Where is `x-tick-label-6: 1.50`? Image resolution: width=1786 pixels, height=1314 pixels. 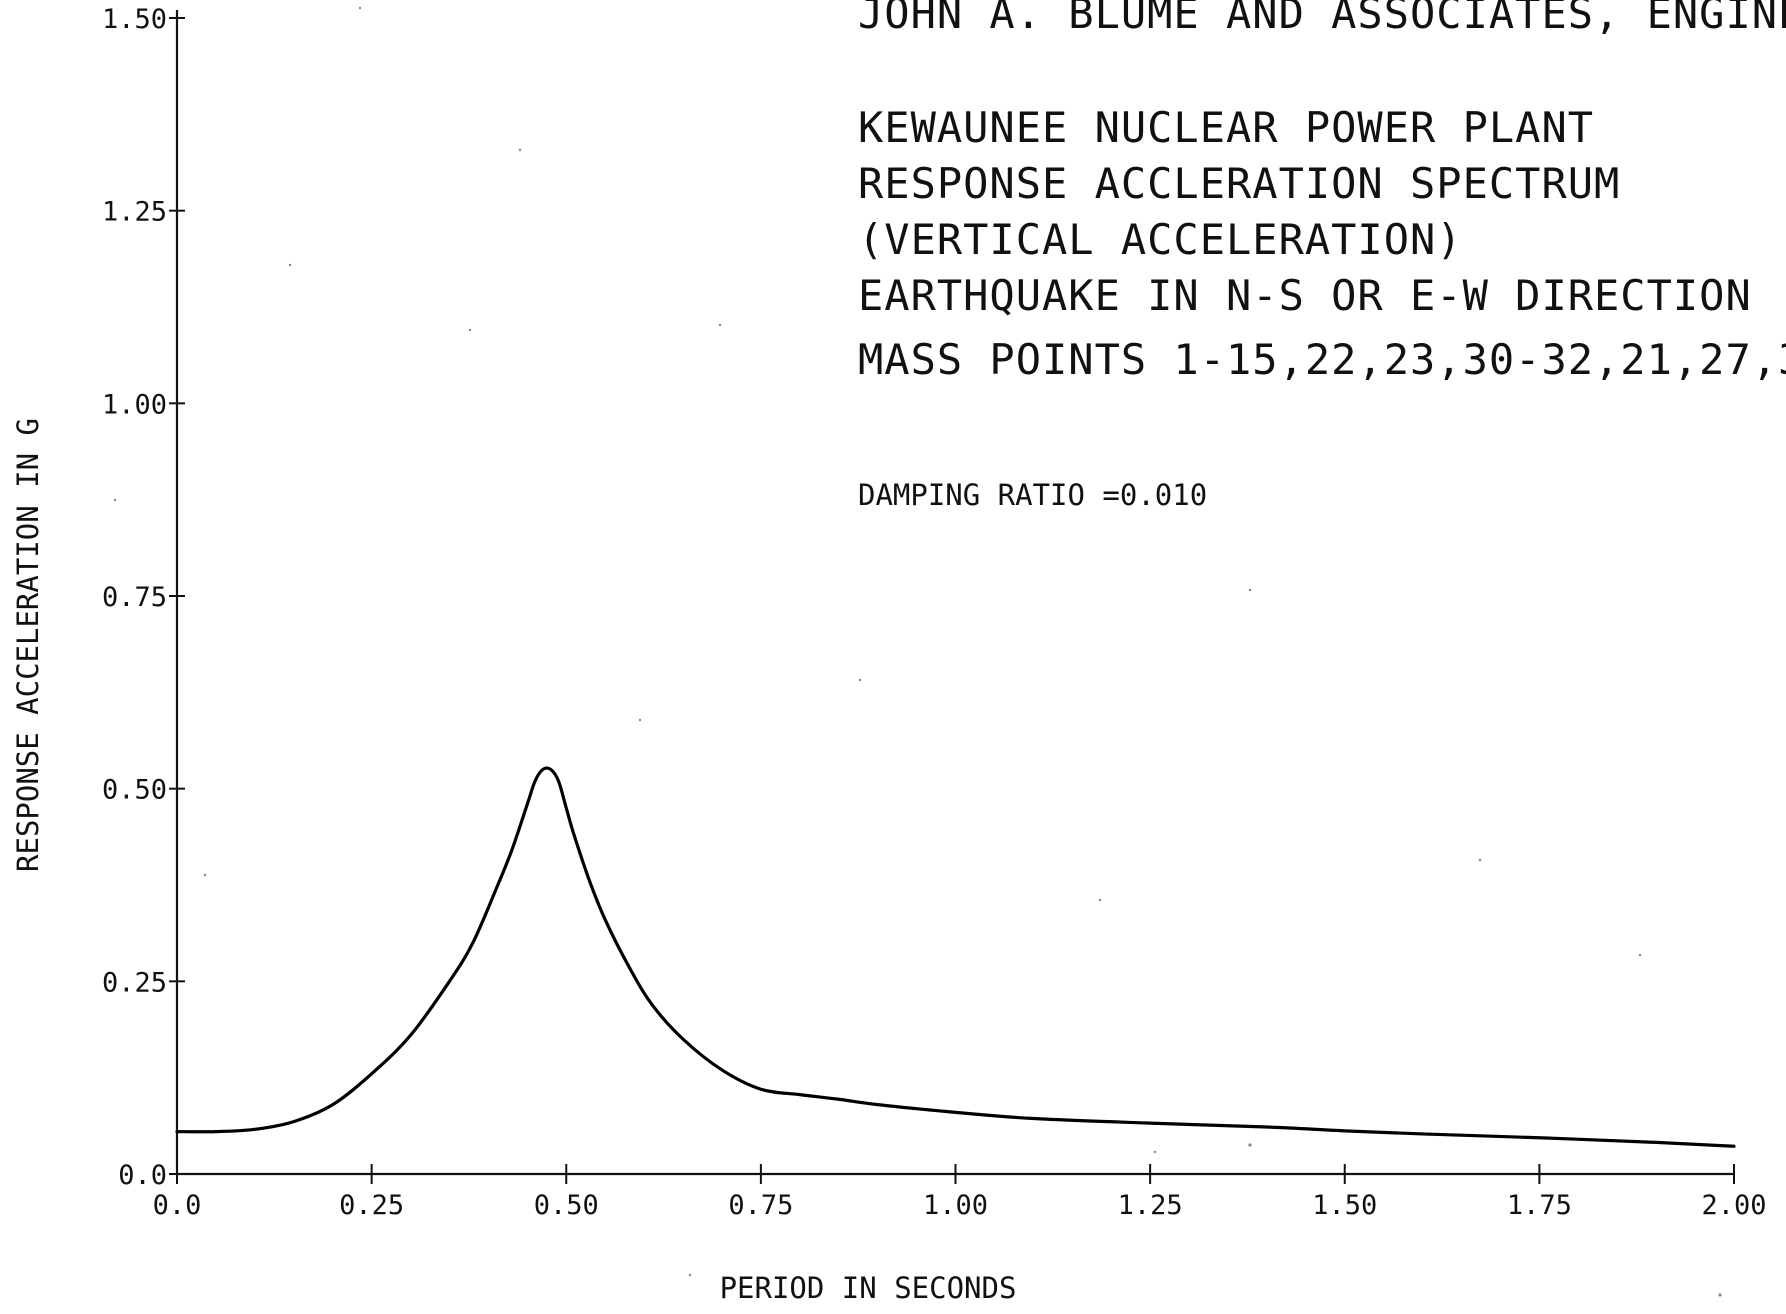
x-tick-label-6: 1.50 is located at coordinates (1344, 1205).